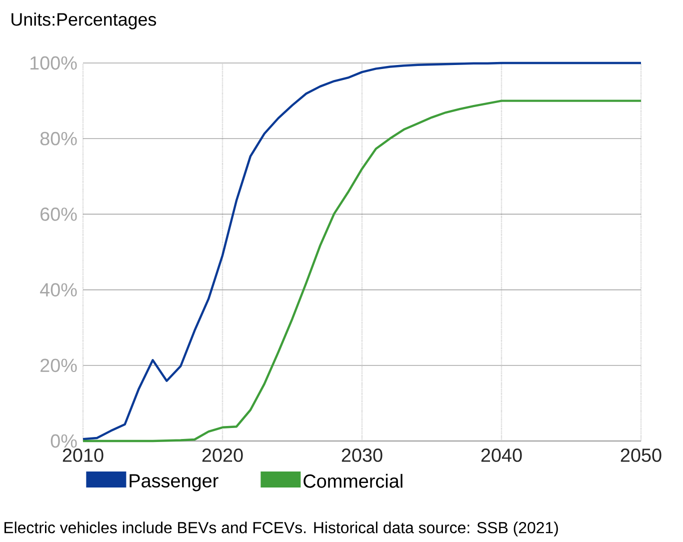 This screenshot has width=683, height=542. Describe the element at coordinates (222, 455) in the screenshot. I see `x-tick-label: 2020` at that location.